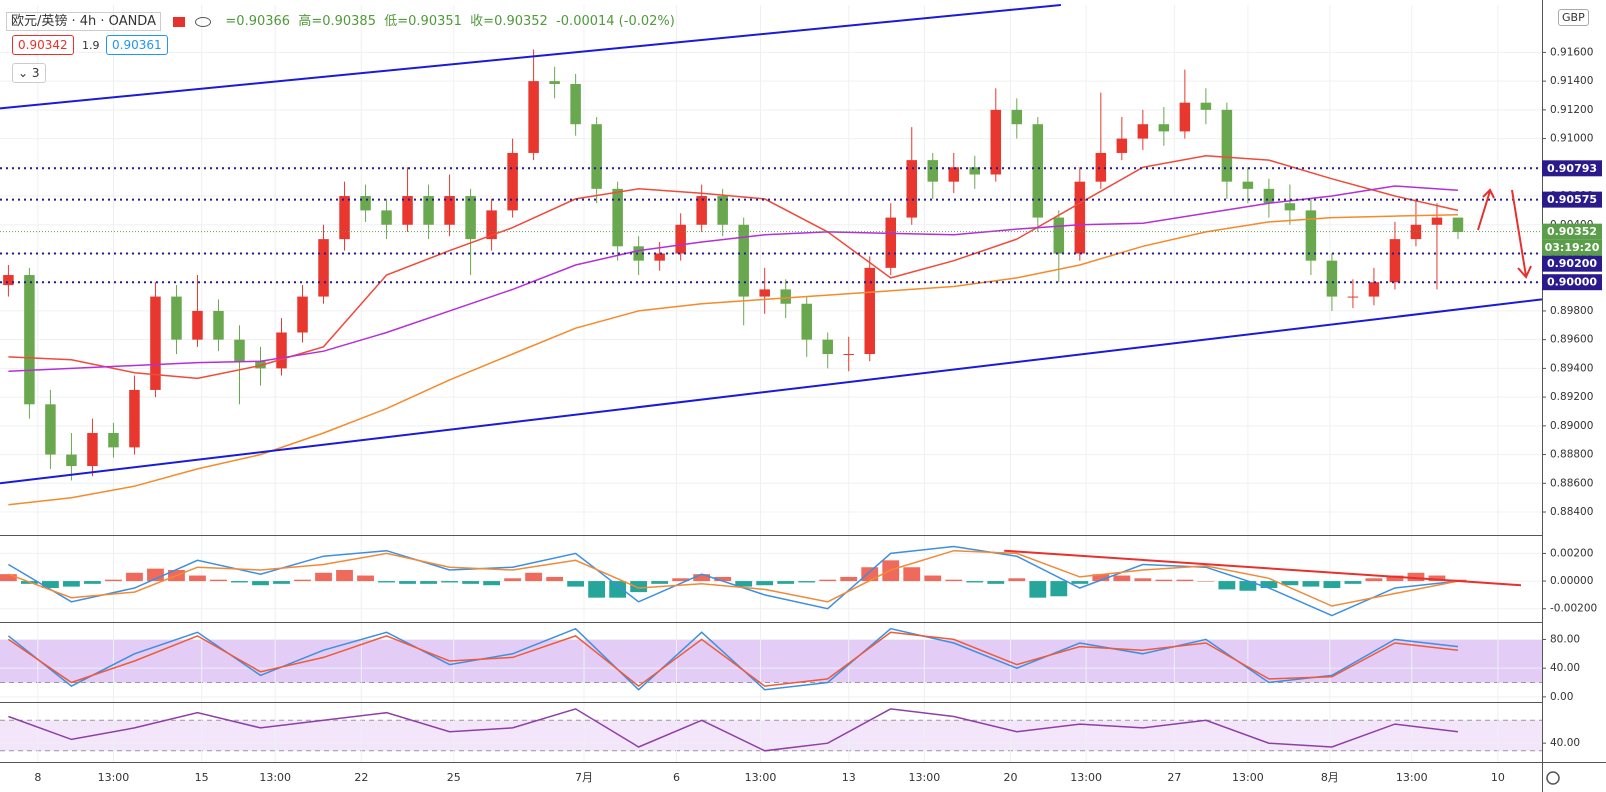  Describe the element at coordinates (1571, 426) in the screenshot. I see `y-tick-label: 0.89000` at that location.